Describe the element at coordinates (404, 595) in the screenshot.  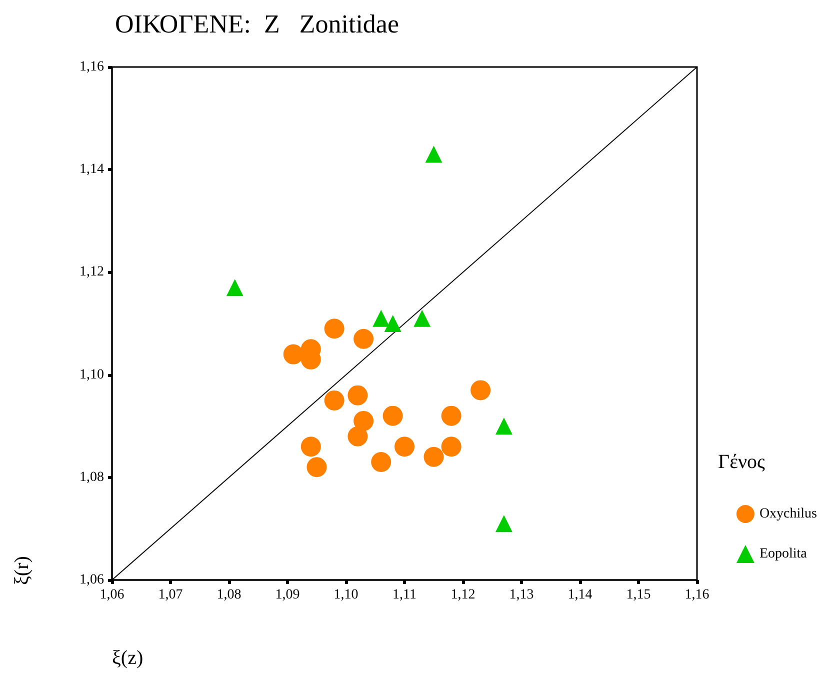
I see `x-tick-label: 1,11` at that location.